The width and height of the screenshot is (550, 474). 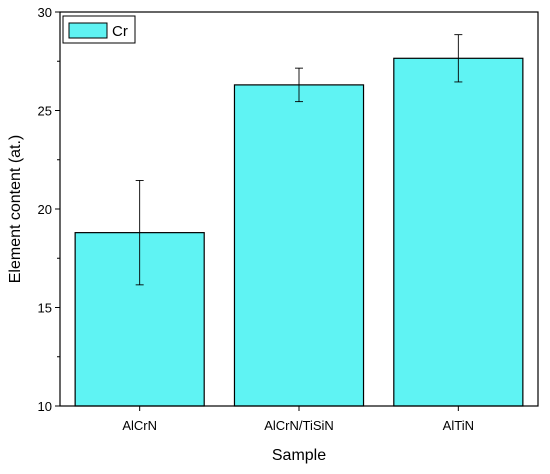 I want to click on y-tick-label: 10, so click(x=45, y=406).